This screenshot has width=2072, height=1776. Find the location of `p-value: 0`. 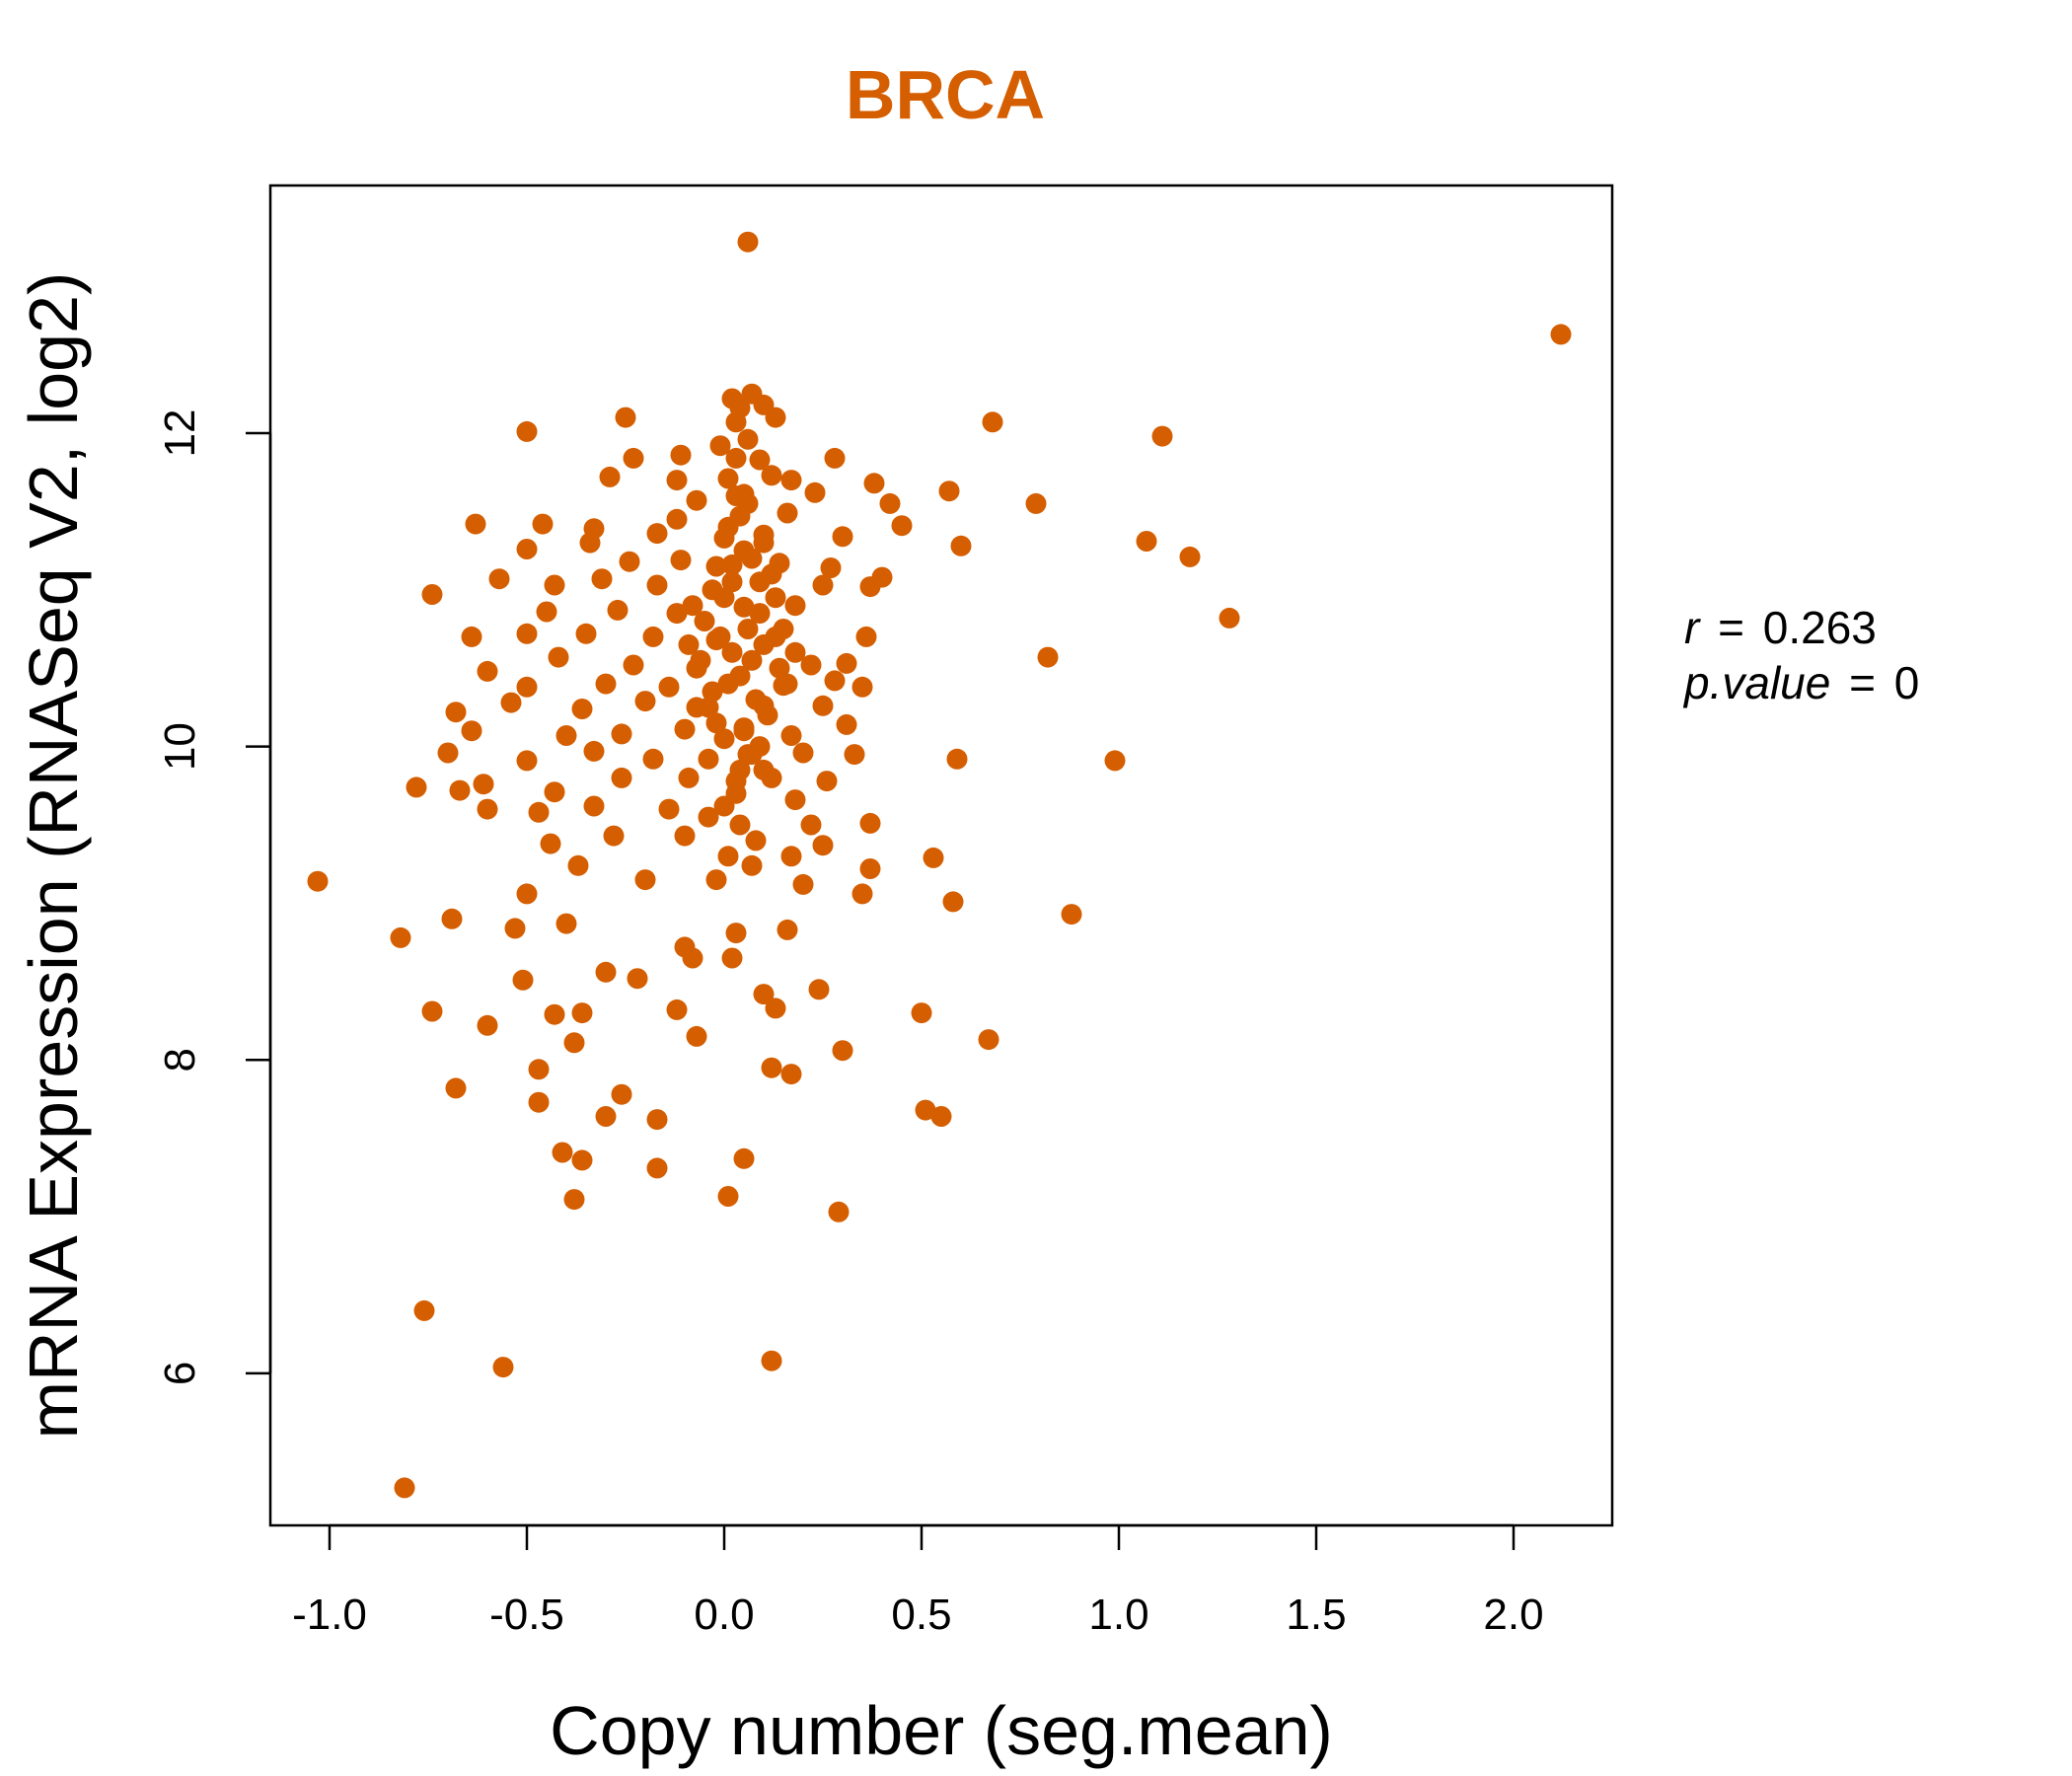

p-value: 0 is located at coordinates (1907, 683).